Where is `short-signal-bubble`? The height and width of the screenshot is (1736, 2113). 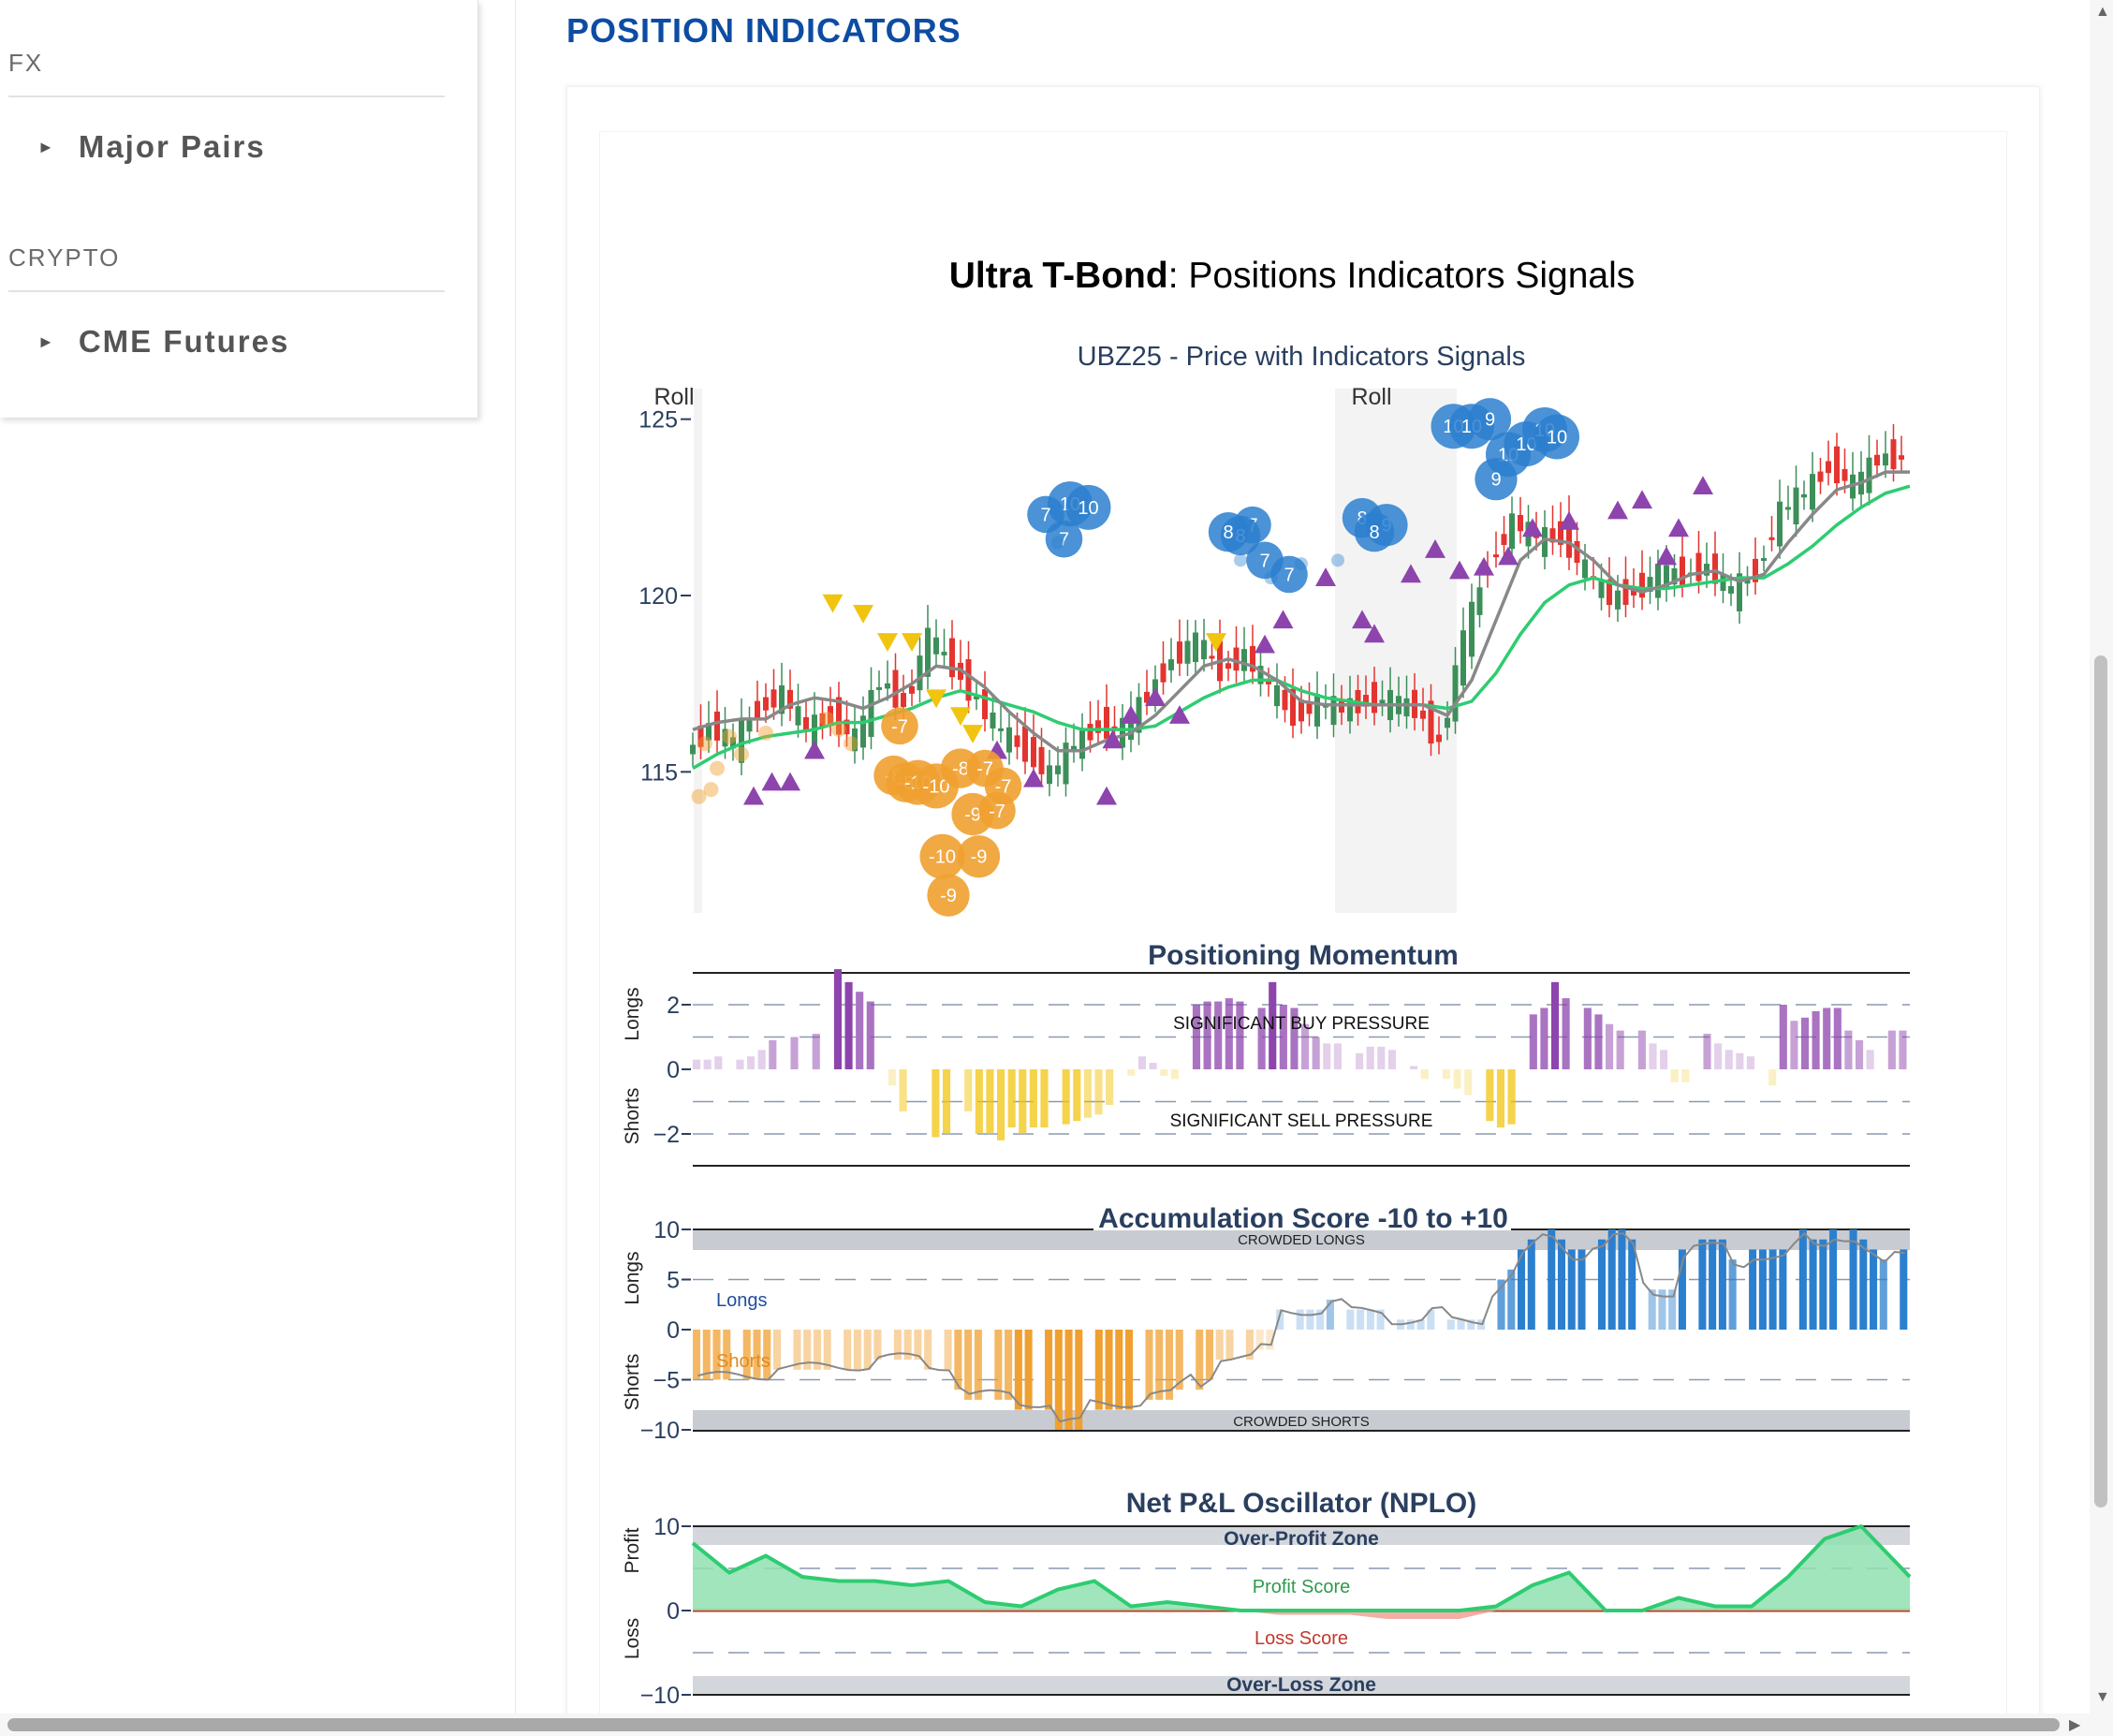
short-signal-bubble is located at coordinates (997, 811).